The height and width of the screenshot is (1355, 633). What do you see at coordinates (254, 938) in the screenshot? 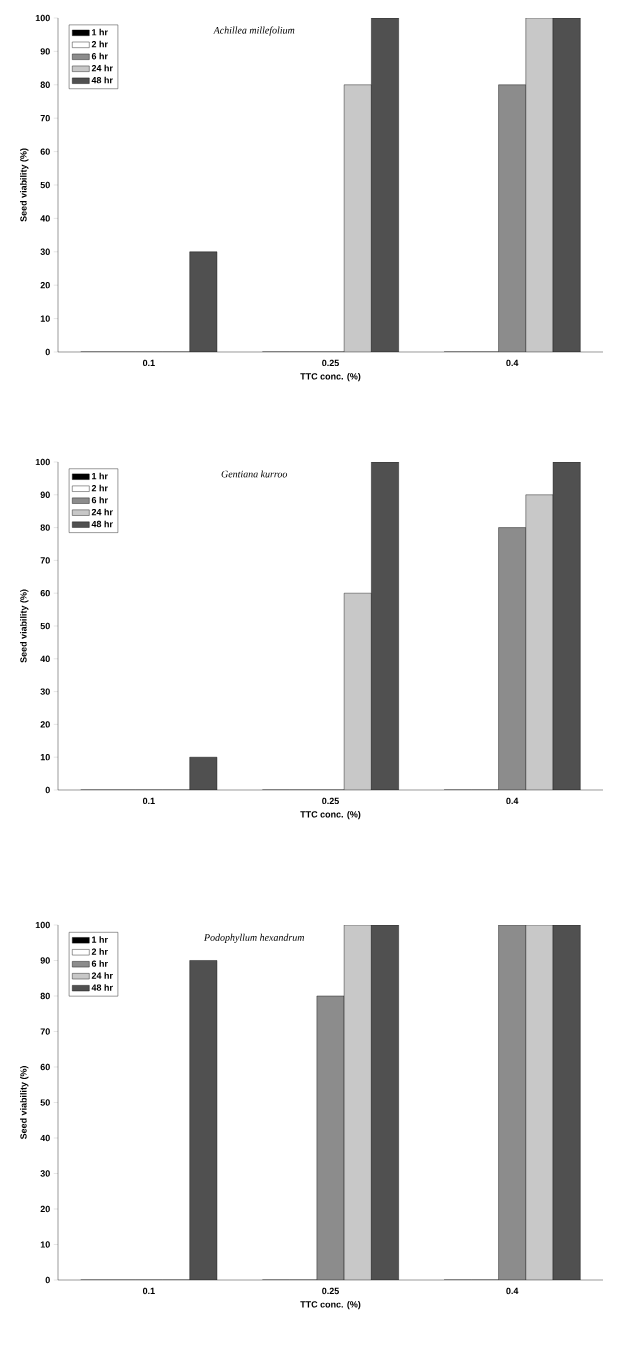
I see `text: Podophyllum hexandrum` at bounding box center [254, 938].